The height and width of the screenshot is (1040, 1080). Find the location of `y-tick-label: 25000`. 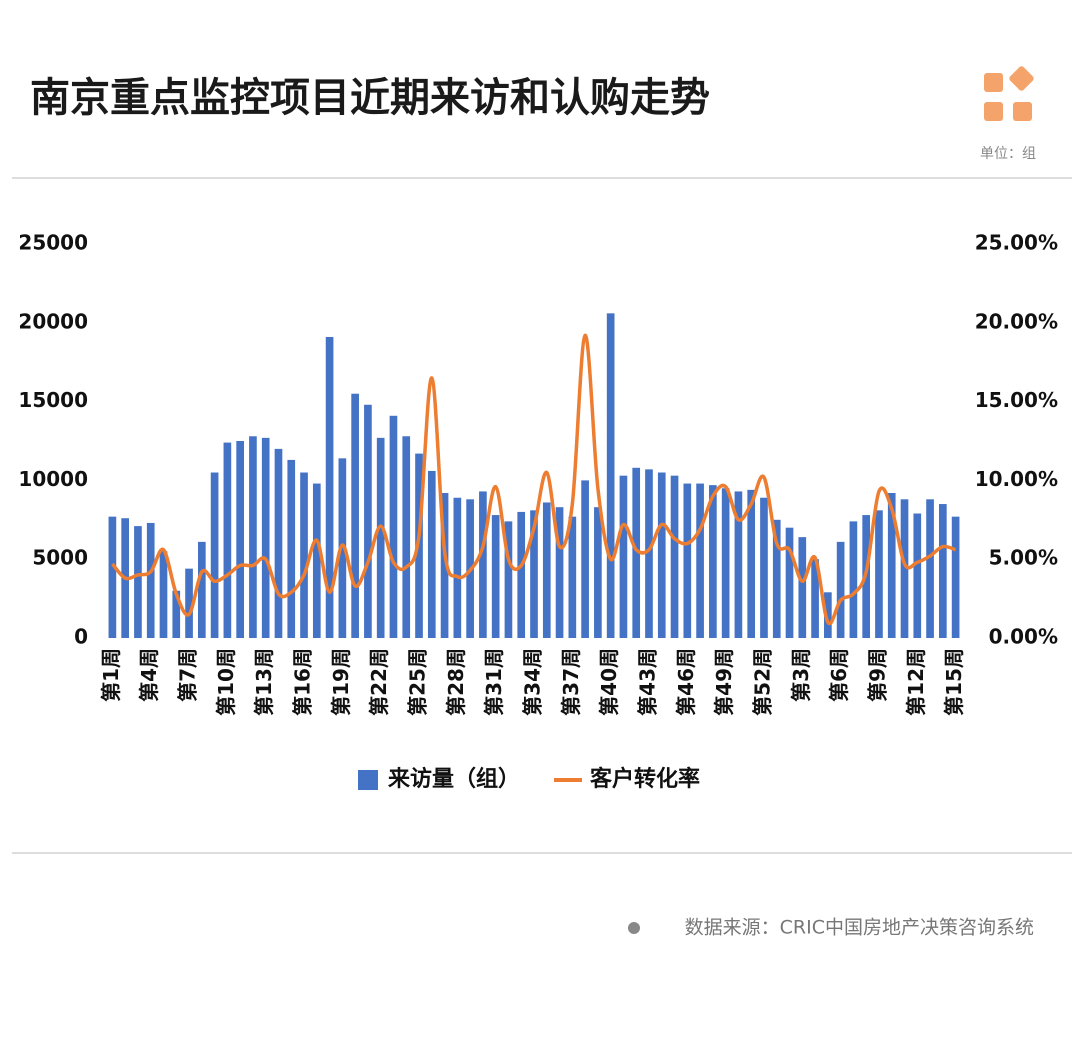

y-tick-label: 25000 is located at coordinates (53, 243).